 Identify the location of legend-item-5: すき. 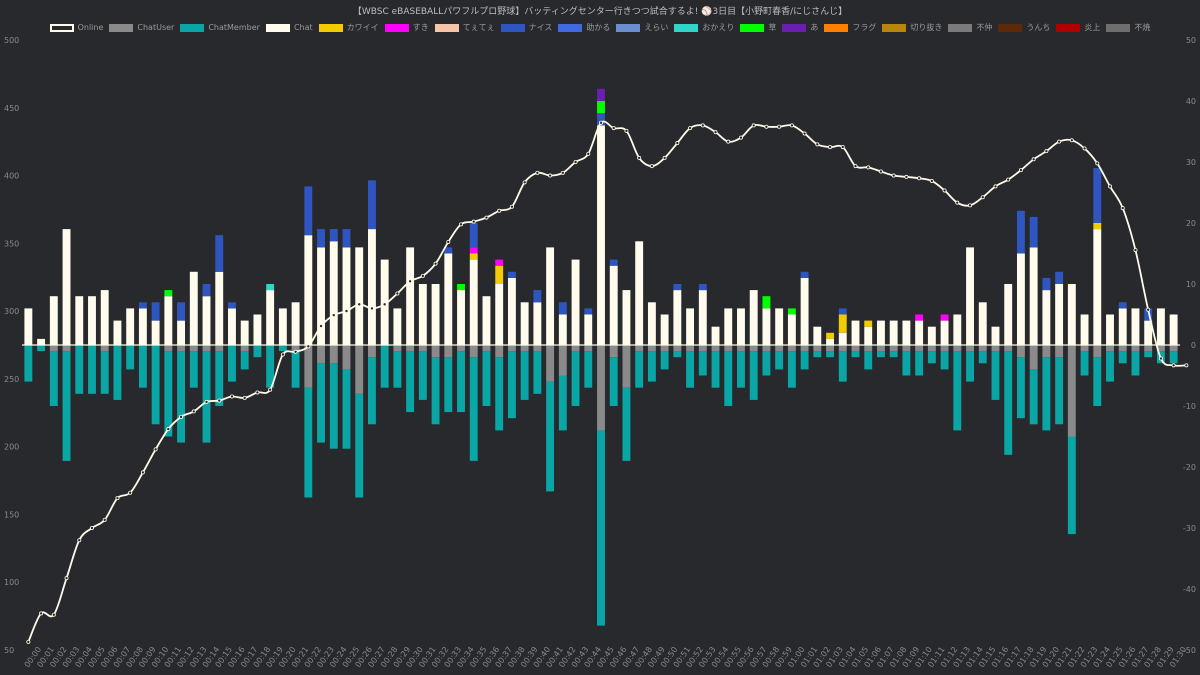
(406, 27).